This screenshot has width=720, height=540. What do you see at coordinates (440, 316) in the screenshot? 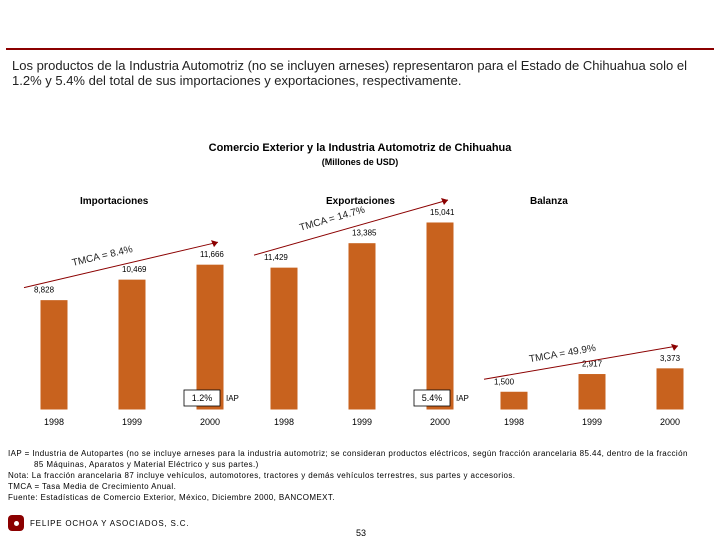
I see `exports-bar-2000` at bounding box center [440, 316].